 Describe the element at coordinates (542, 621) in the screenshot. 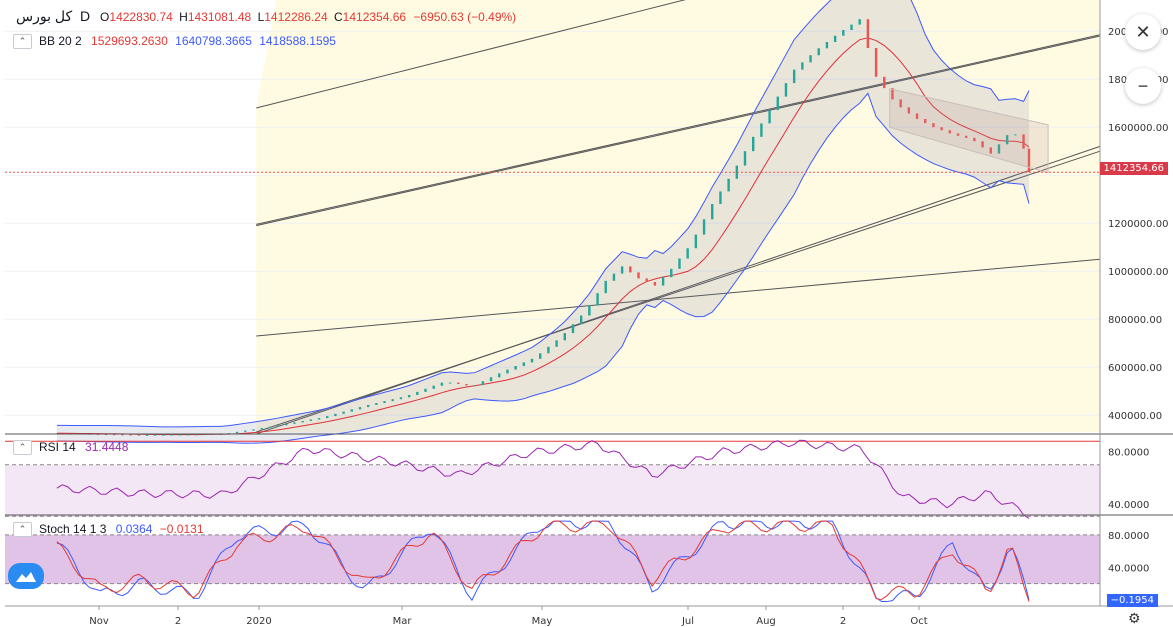

I see `time-tick-label: May` at that location.